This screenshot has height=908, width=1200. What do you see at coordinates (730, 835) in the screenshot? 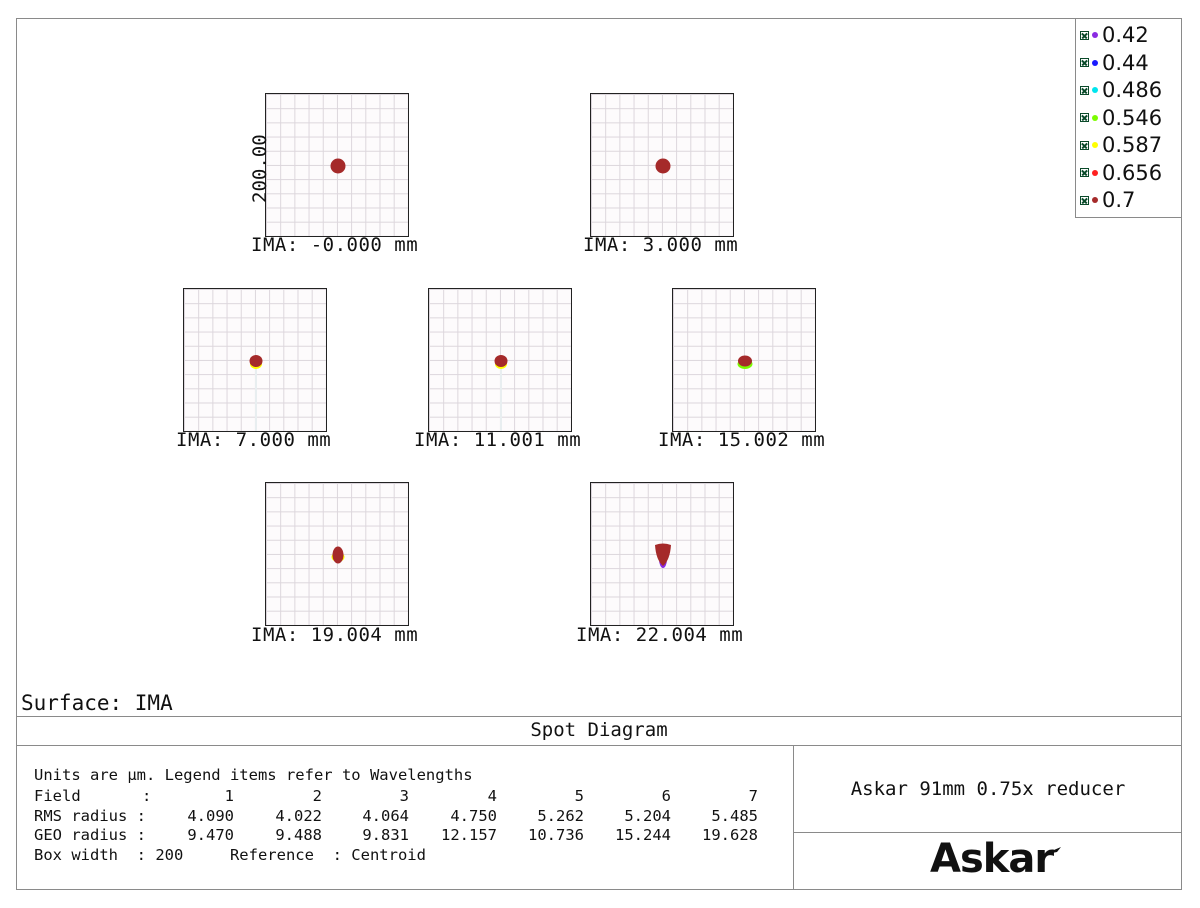
I see `geo-value: 19.628` at bounding box center [730, 835].